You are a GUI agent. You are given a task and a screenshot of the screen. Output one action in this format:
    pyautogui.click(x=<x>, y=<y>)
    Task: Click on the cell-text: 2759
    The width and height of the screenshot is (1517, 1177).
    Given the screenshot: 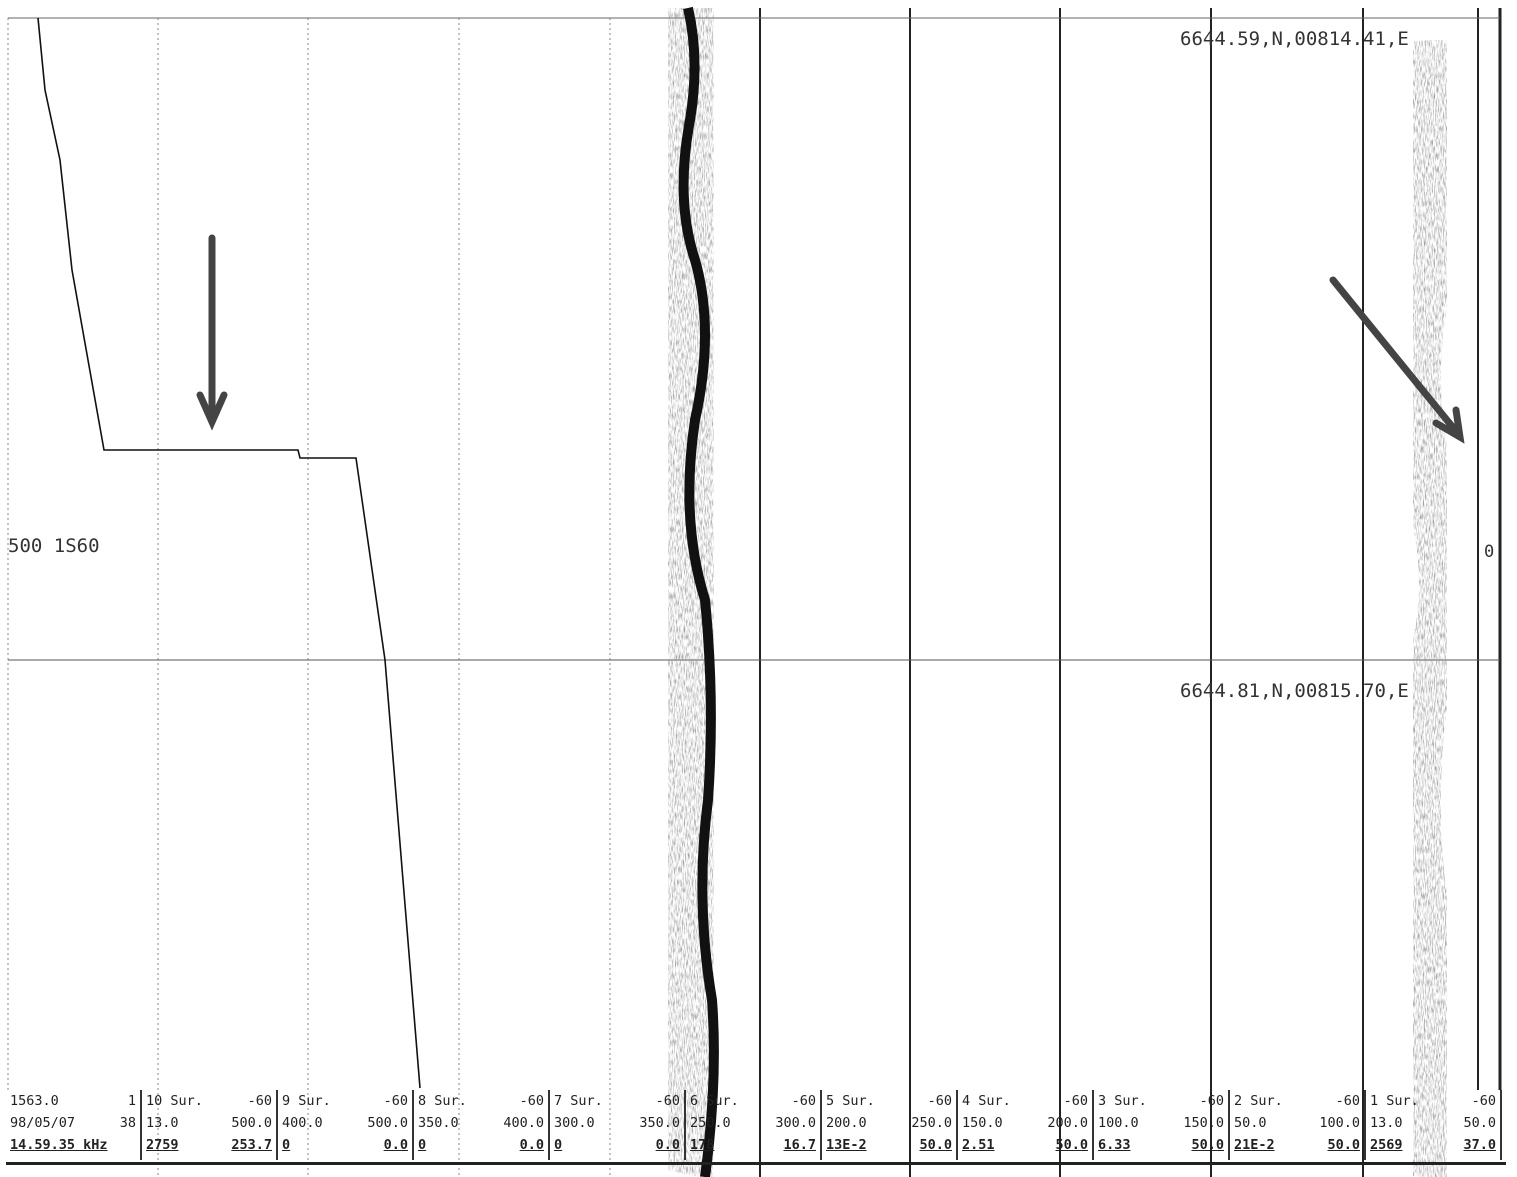 What is the action you would take?
    pyautogui.click(x=162, y=1145)
    